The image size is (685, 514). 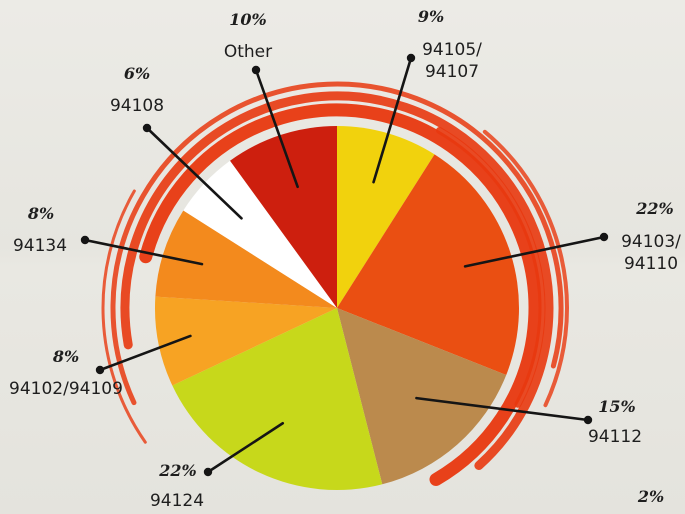 I want to click on slice-percent-label-6: 6%, so click(x=137, y=73).